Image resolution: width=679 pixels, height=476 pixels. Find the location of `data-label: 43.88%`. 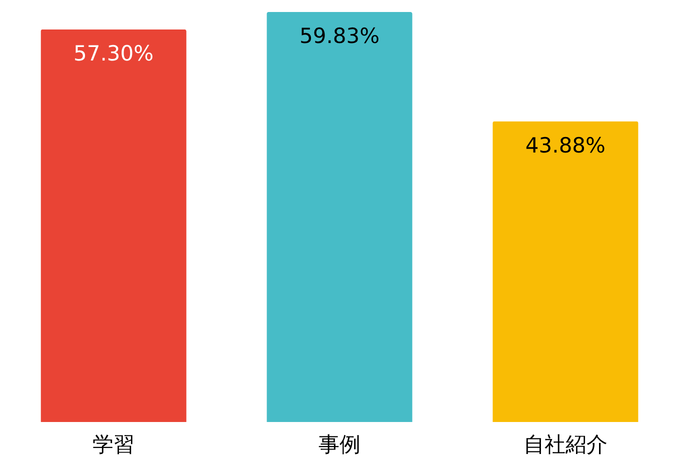

data-label: 43.88% is located at coordinates (565, 145).